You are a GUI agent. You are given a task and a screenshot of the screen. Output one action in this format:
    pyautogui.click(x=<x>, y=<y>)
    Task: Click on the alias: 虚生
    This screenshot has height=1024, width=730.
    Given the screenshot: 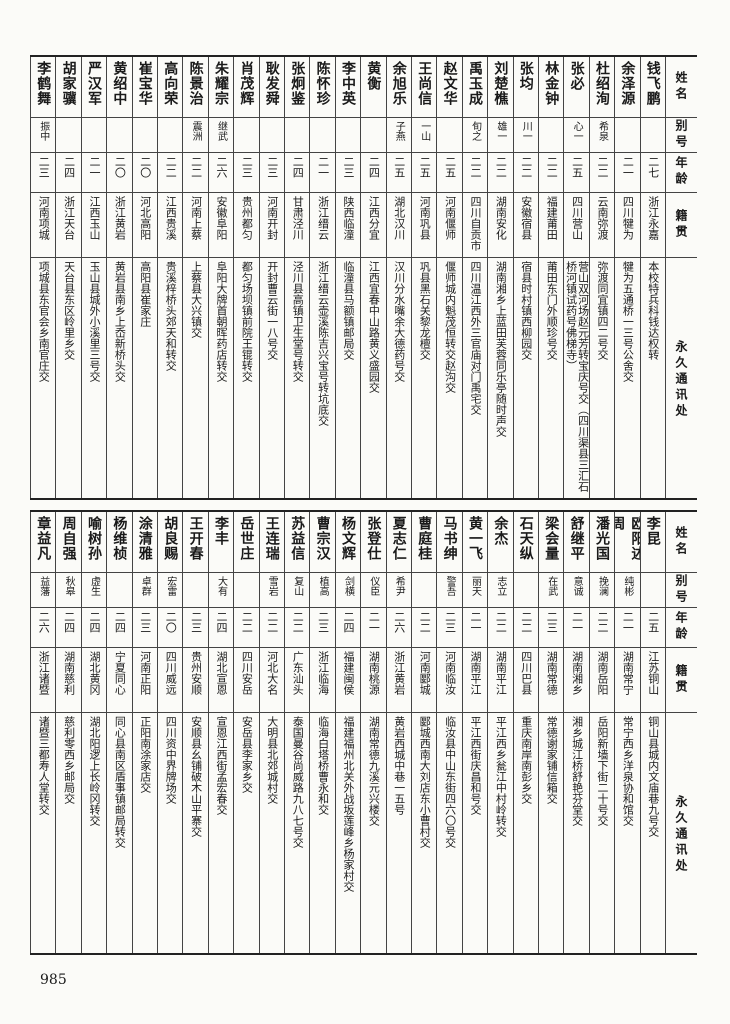 What is the action you would take?
    pyautogui.click(x=94, y=586)
    